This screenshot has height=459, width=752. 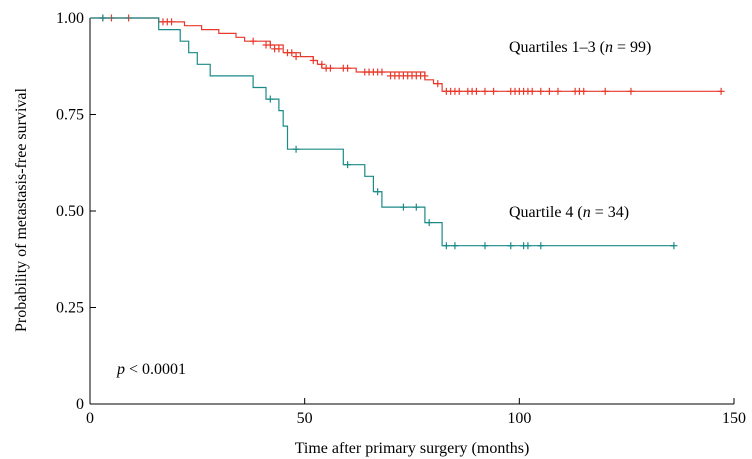 I want to click on x-axis-label: Time after primary surgery (months), so click(x=412, y=448).